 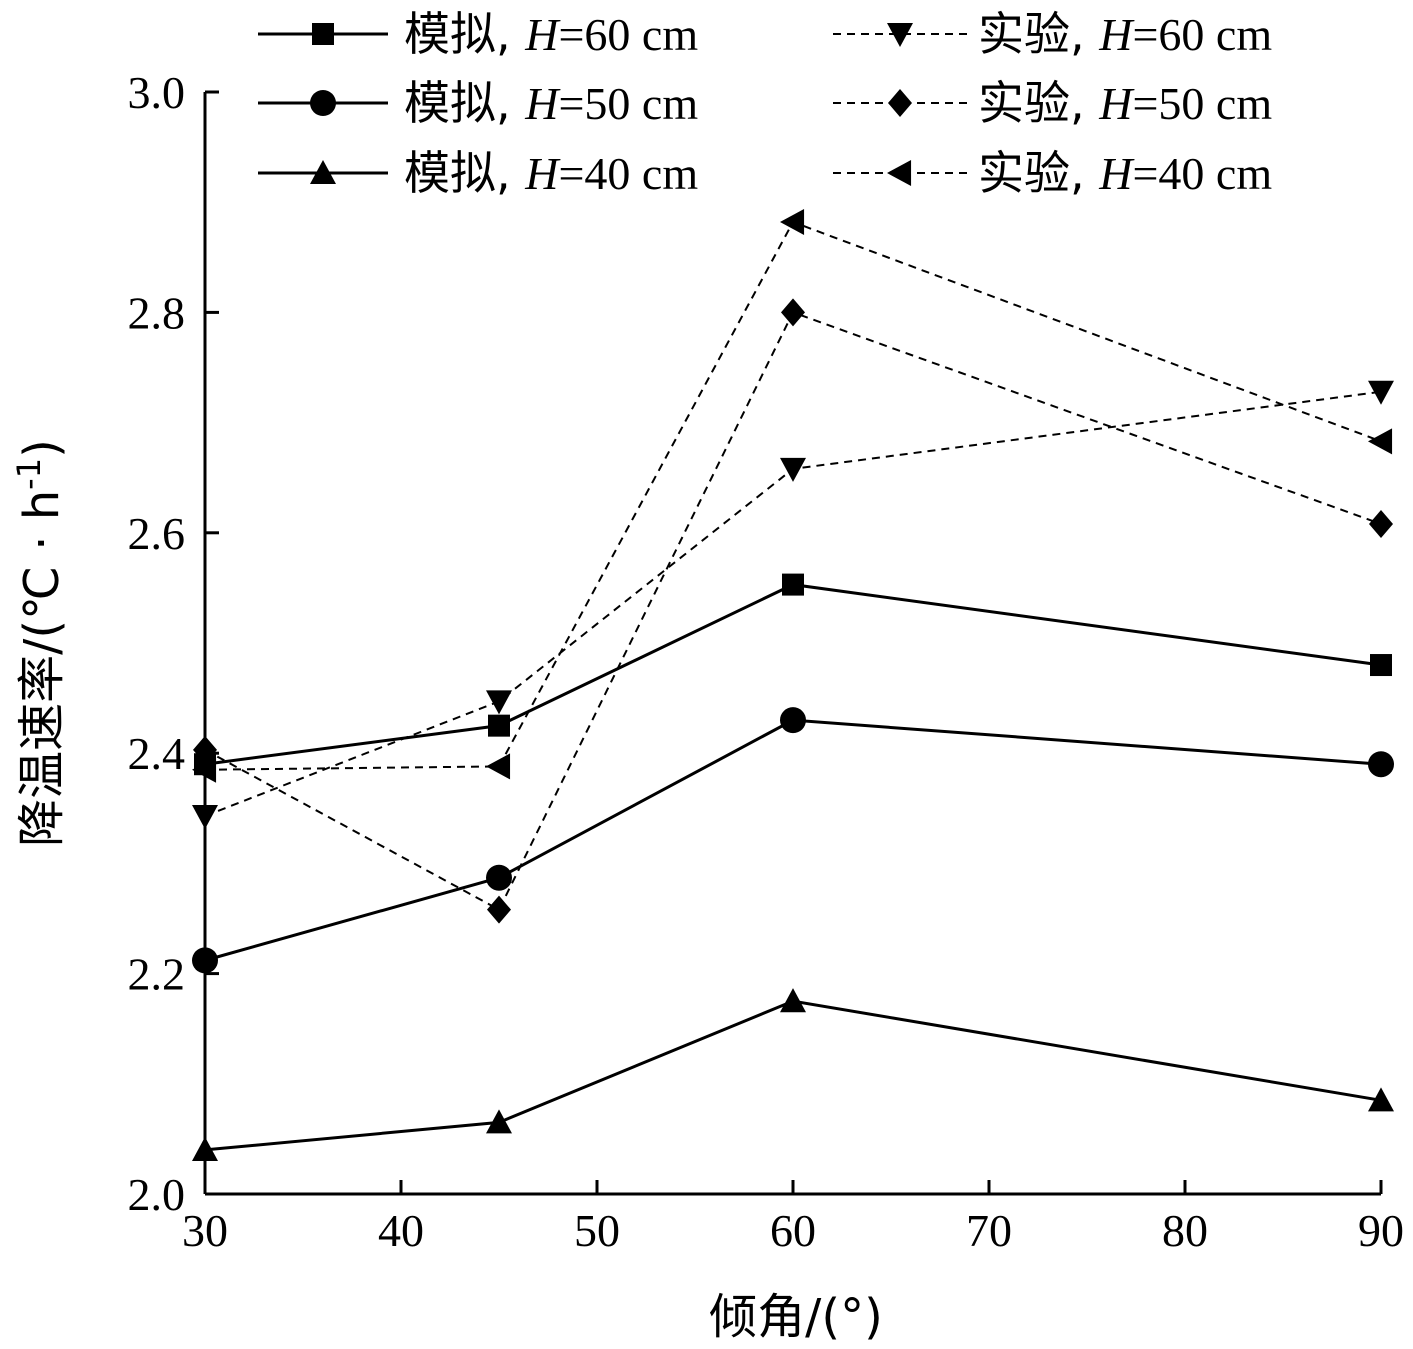 I want to click on legend-item: 模拟, H=50 cm, so click(x=478, y=103).